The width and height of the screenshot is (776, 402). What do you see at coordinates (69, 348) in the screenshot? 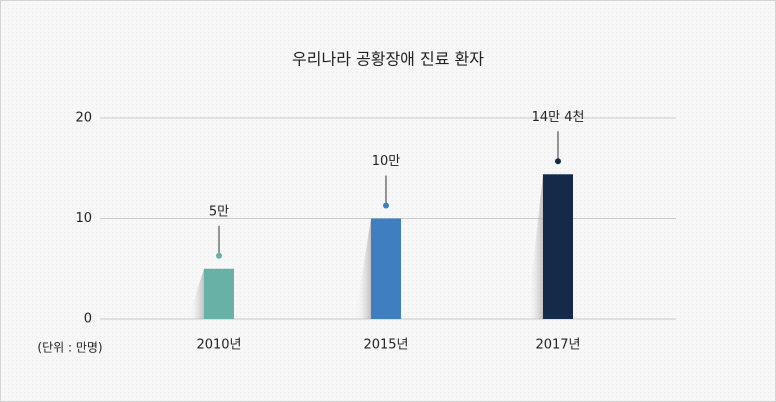
I see `unit-label: (단위 : 만명)` at bounding box center [69, 348].